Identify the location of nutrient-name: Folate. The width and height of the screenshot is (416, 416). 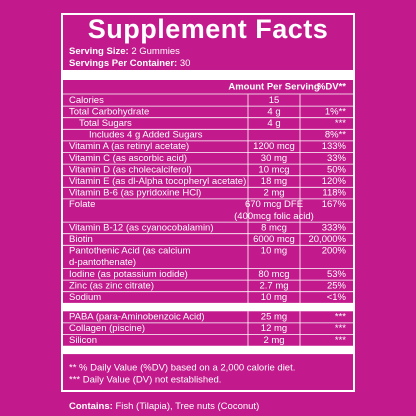
(82, 204).